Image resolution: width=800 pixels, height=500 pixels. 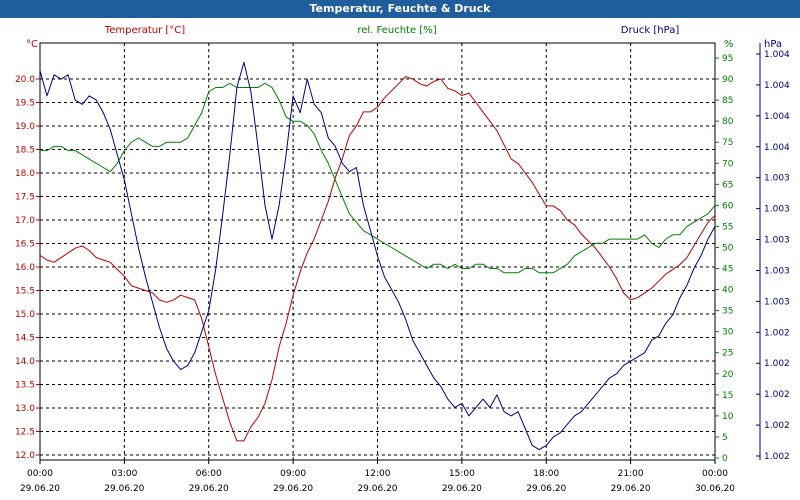 What do you see at coordinates (725, 459) in the screenshot?
I see `humidity-tick-label: 0` at bounding box center [725, 459].